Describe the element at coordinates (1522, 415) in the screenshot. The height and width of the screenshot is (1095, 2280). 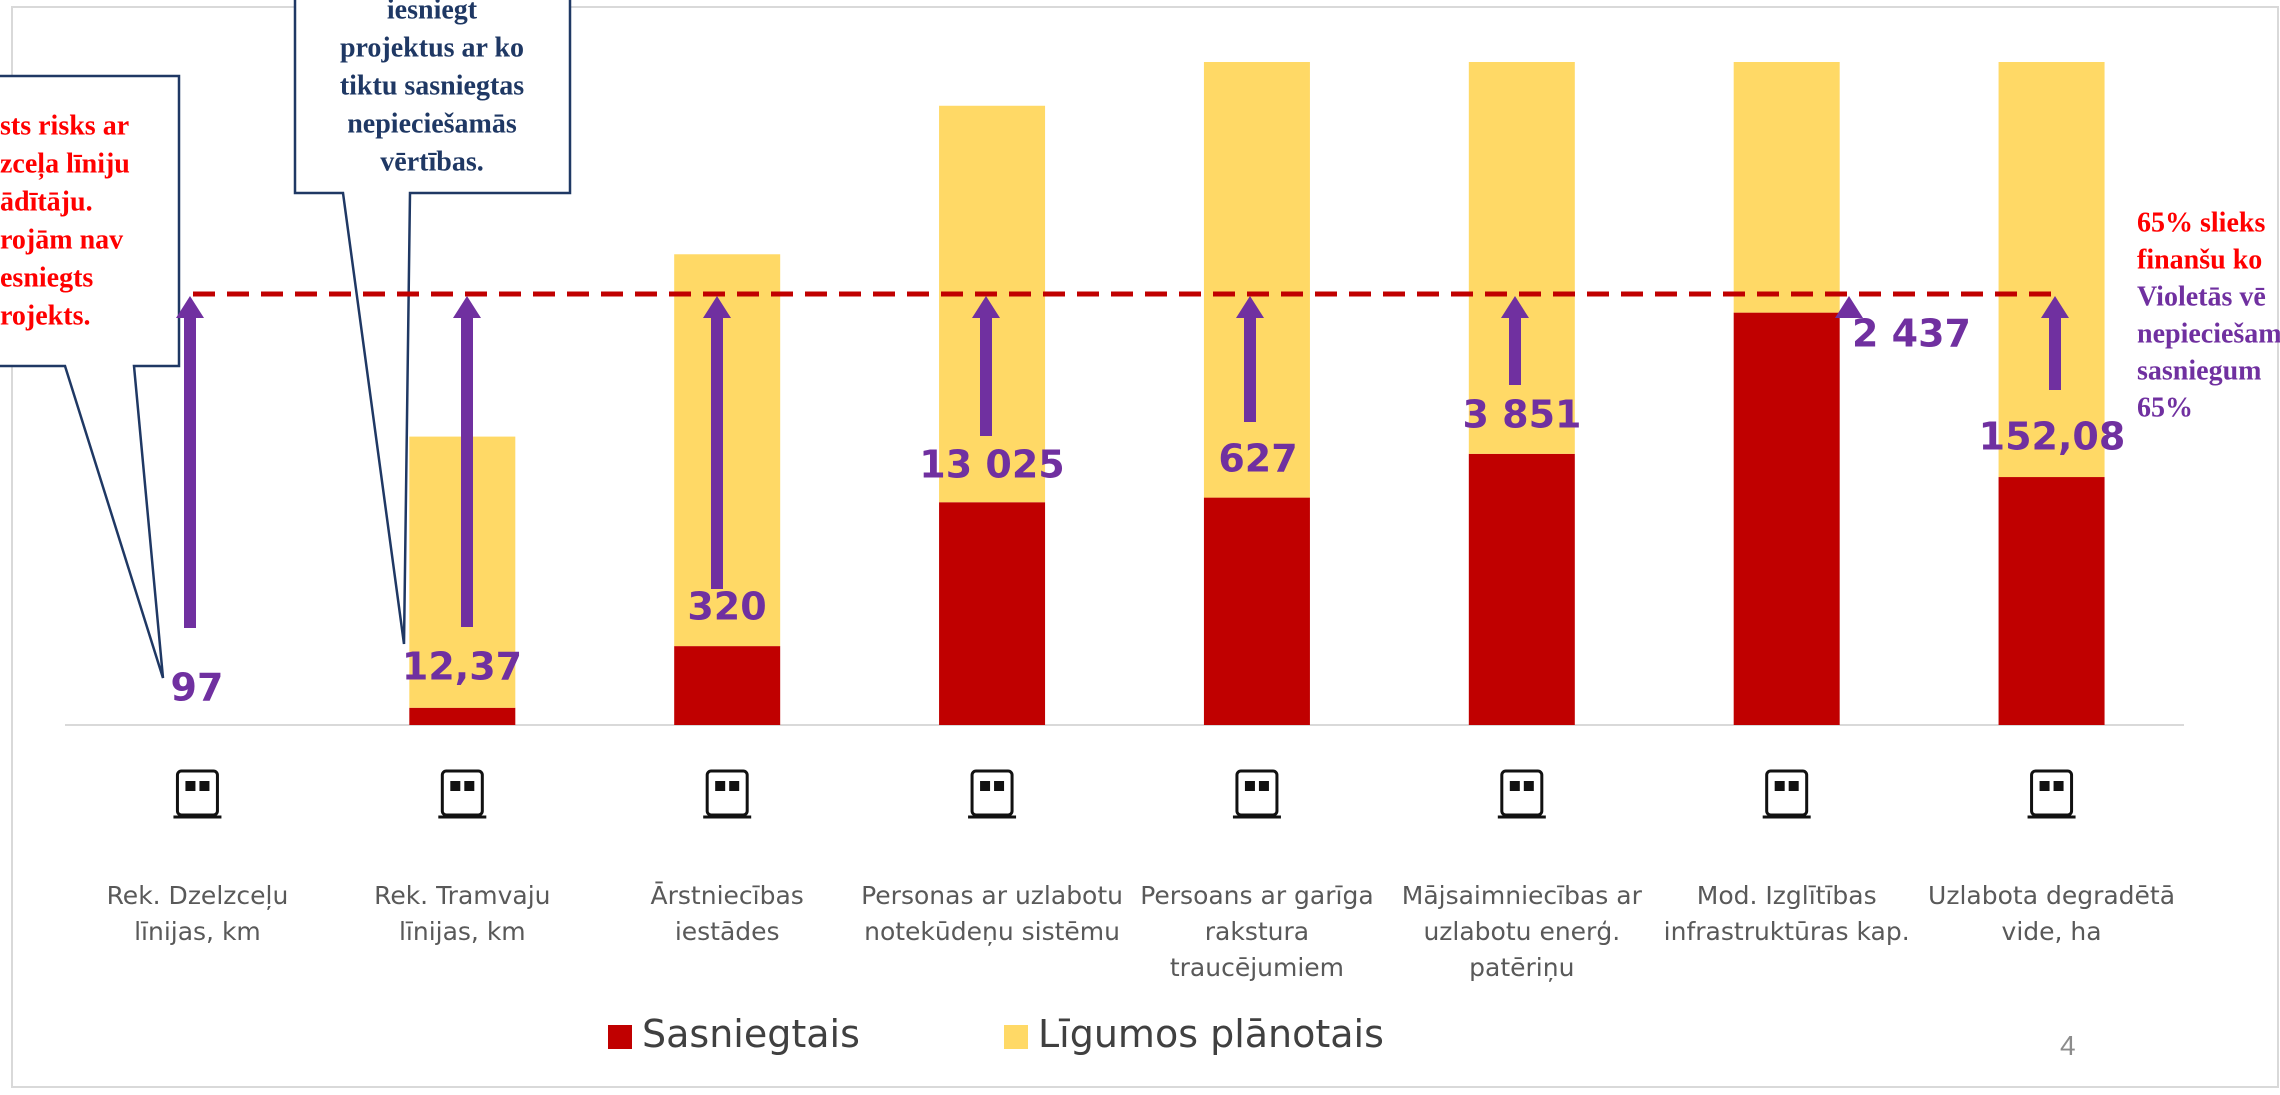
I see `gap-label: 3 851` at that location.